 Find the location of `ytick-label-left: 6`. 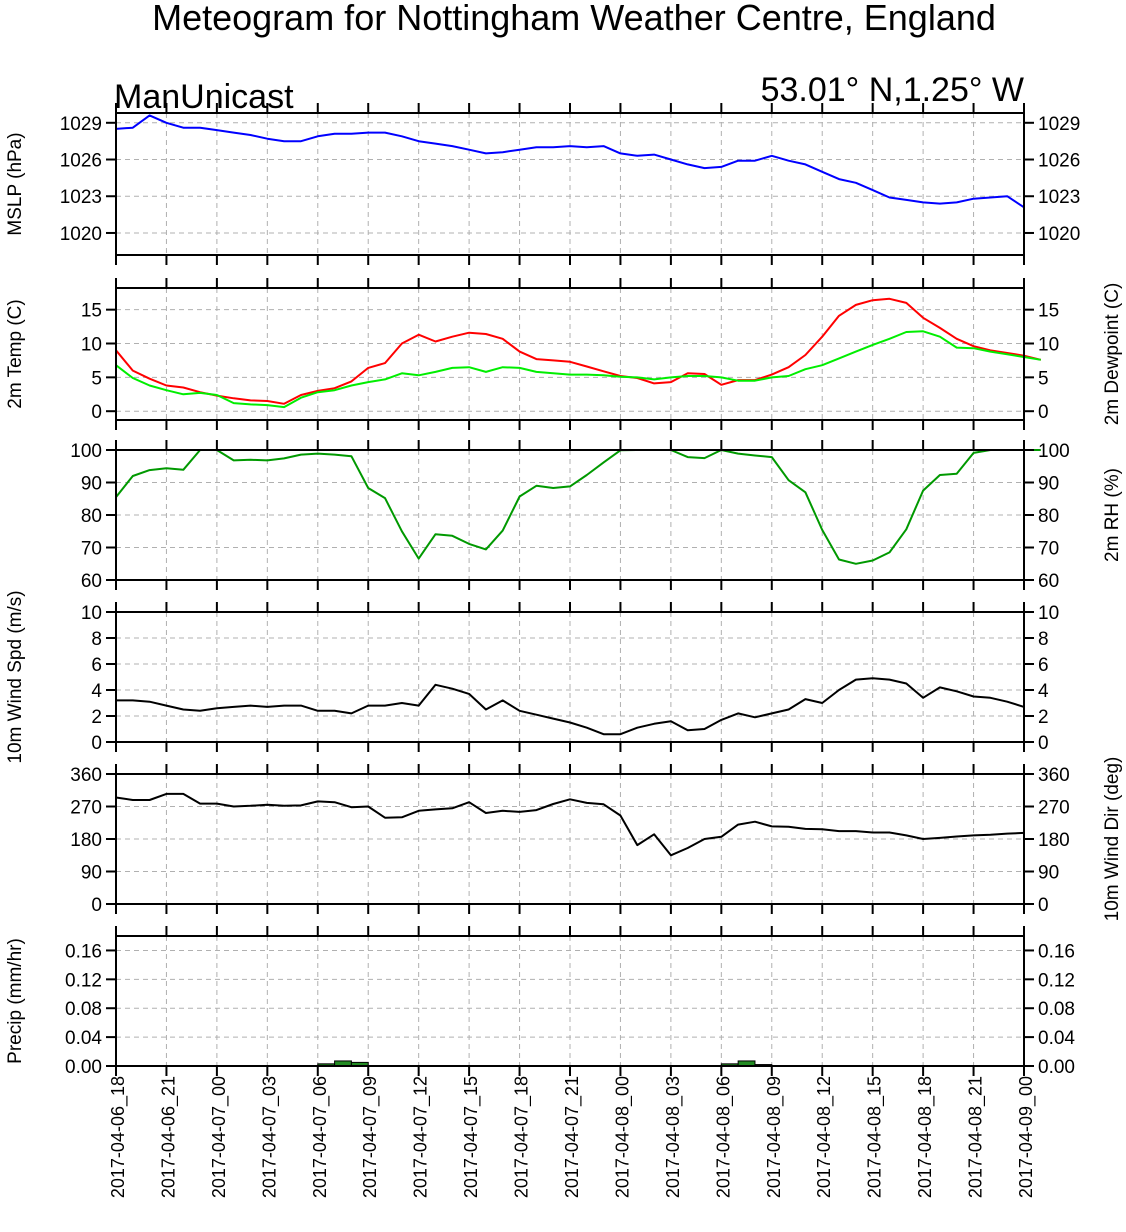

ytick-label-left: 6 is located at coordinates (96, 665).